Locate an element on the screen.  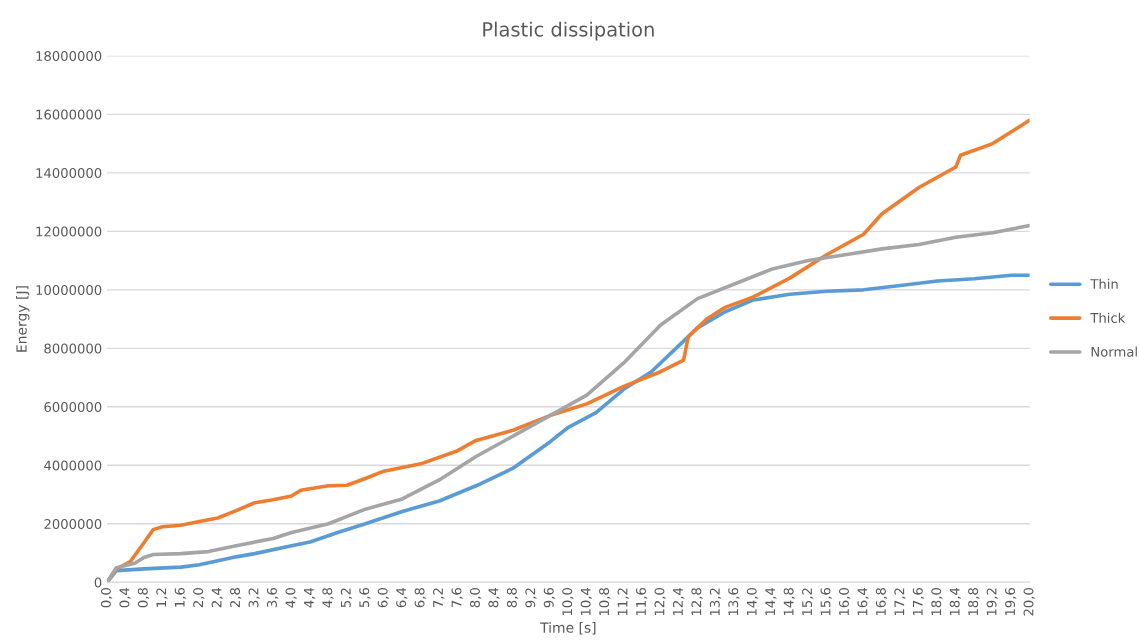
y-tick-label: 0 is located at coordinates (98, 582).